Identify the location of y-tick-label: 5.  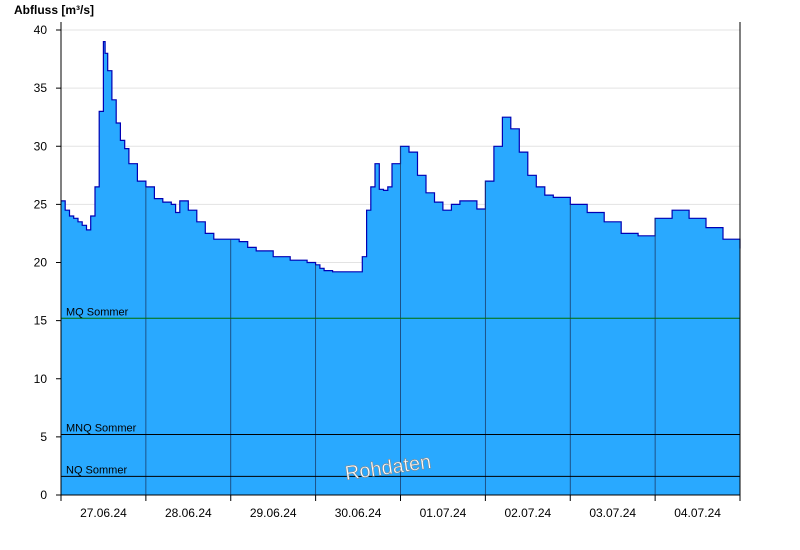
(43, 437).